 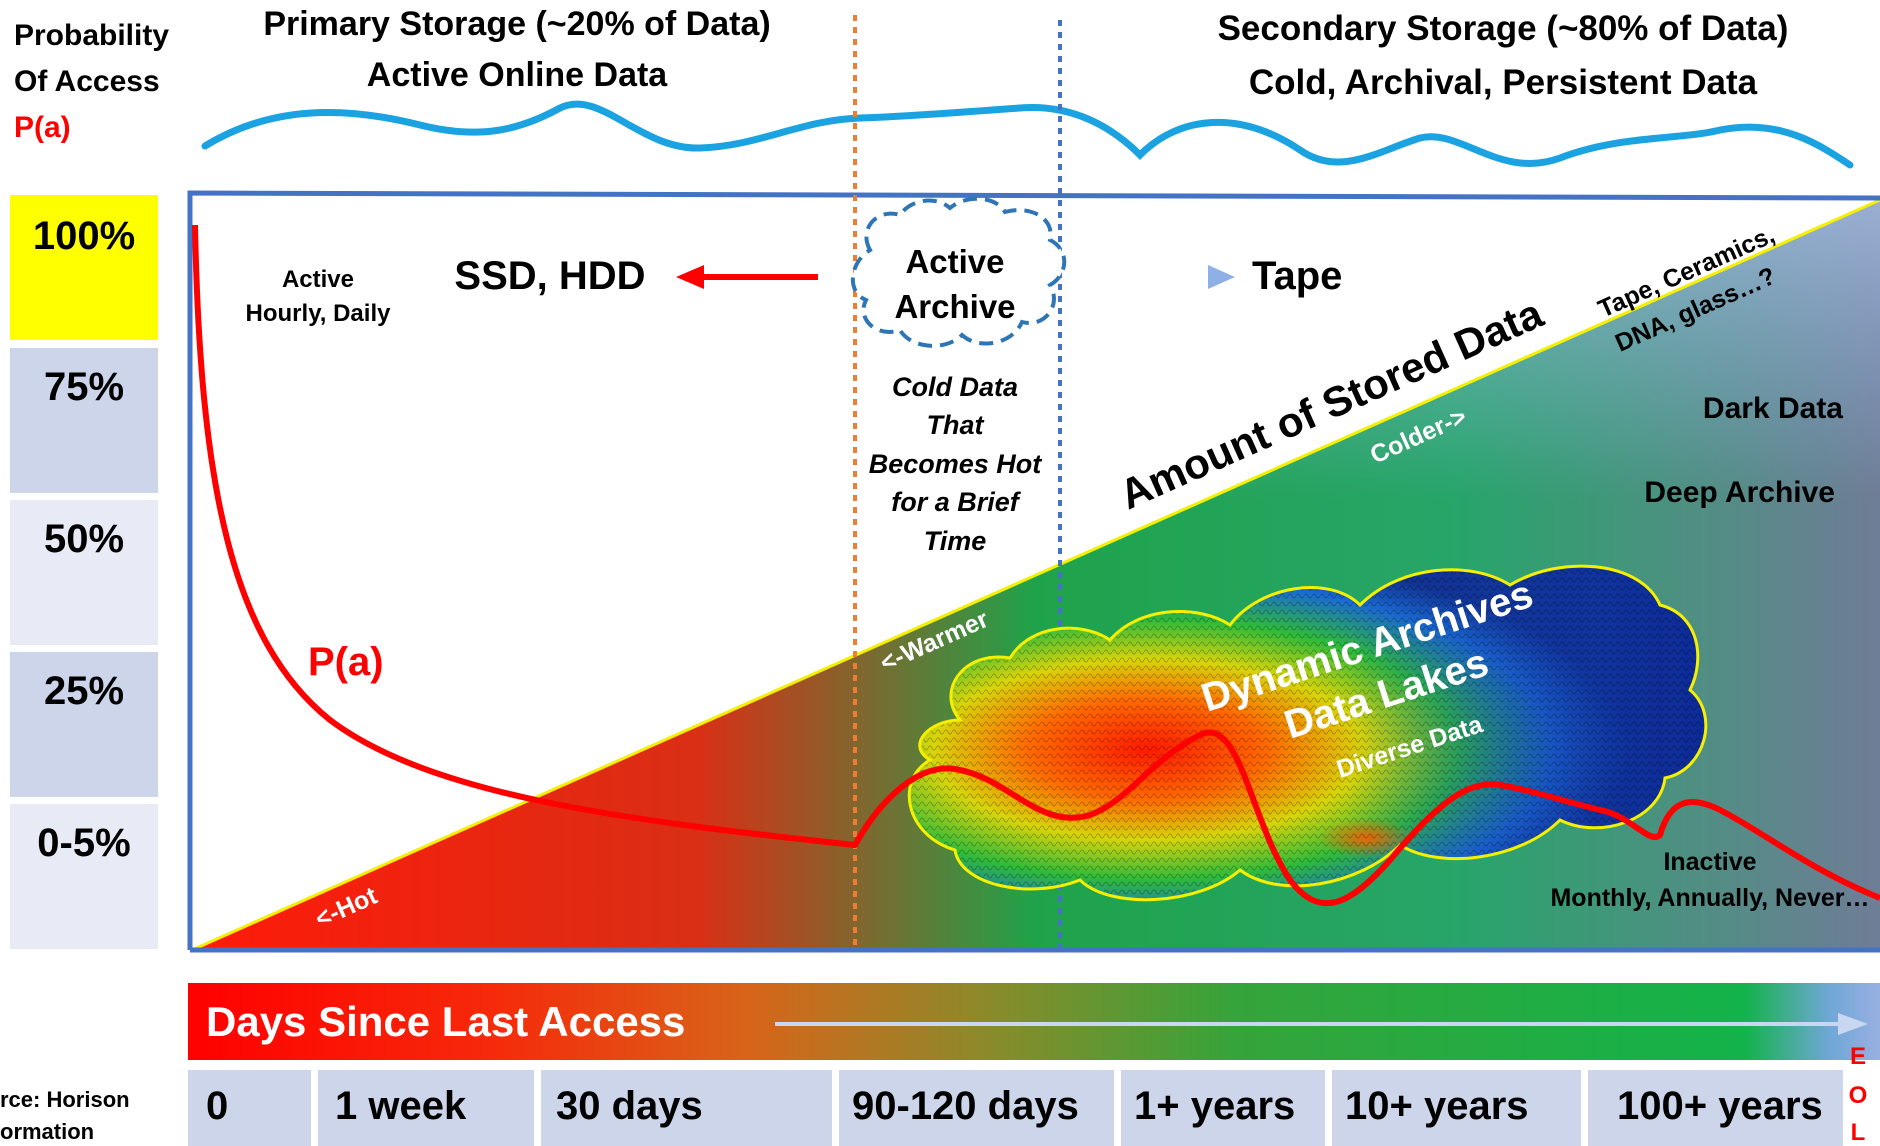 What do you see at coordinates (1858, 1132) in the screenshot?
I see `eol-letter-l: L` at bounding box center [1858, 1132].